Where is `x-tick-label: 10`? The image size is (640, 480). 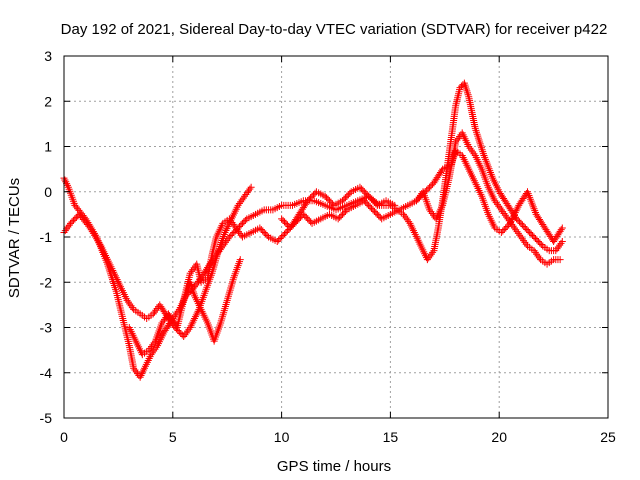 x-tick-label: 10 is located at coordinates (282, 437).